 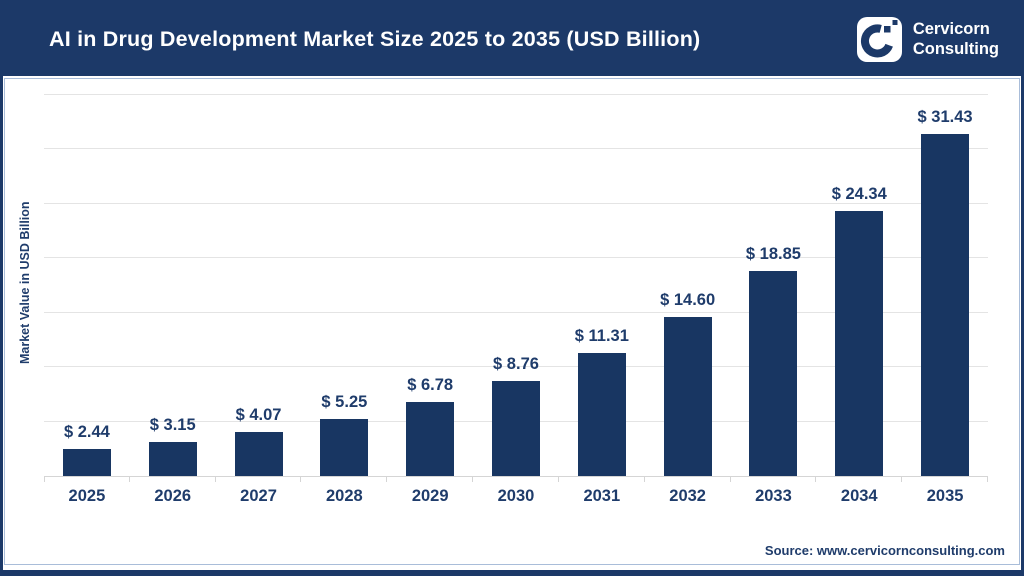 What do you see at coordinates (172, 424) in the screenshot?
I see `bar-value-label: $ 3.15` at bounding box center [172, 424].